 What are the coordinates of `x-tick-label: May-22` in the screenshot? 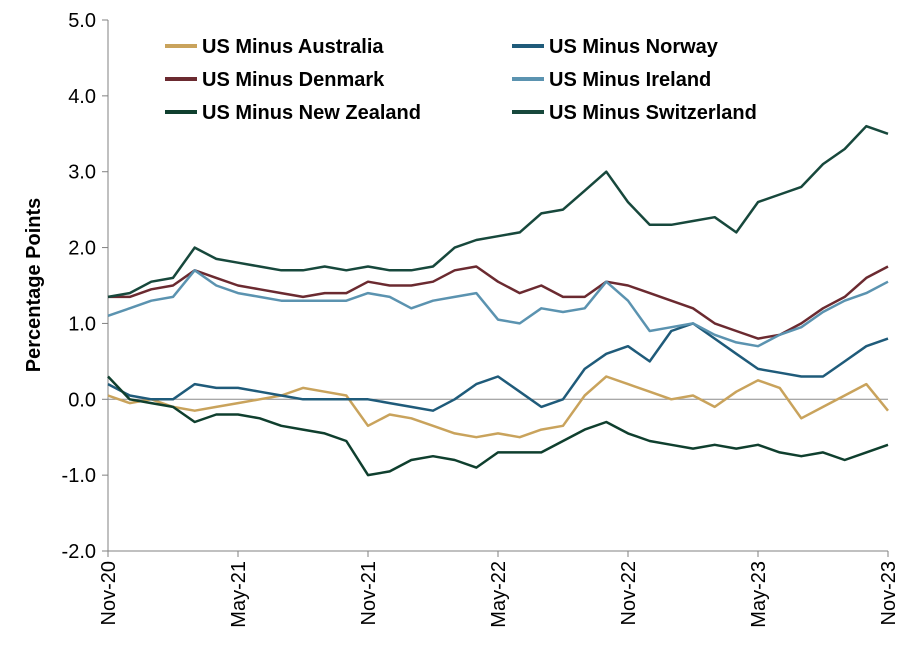 It's located at (499, 594).